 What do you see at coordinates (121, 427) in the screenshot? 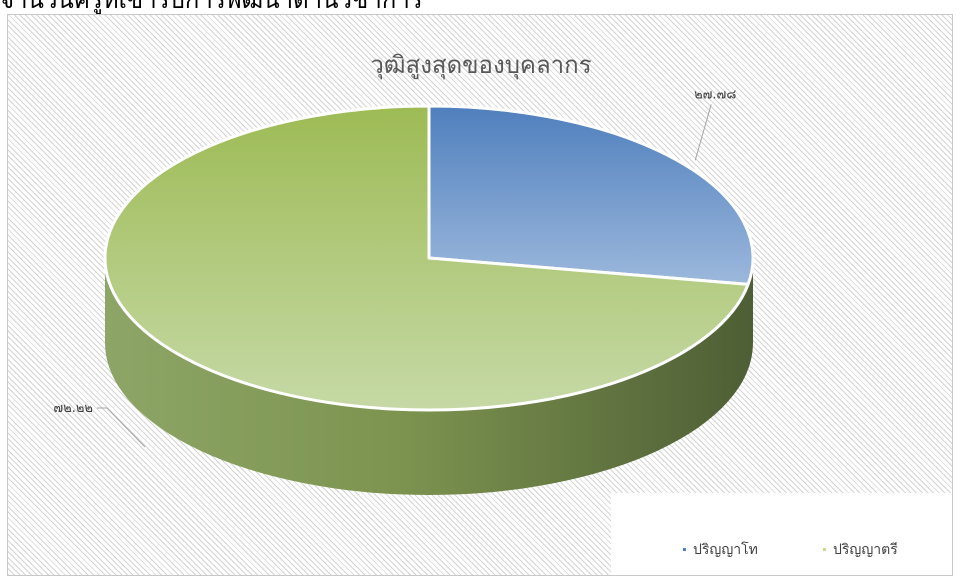
I see `leader-line-bachelor` at bounding box center [121, 427].